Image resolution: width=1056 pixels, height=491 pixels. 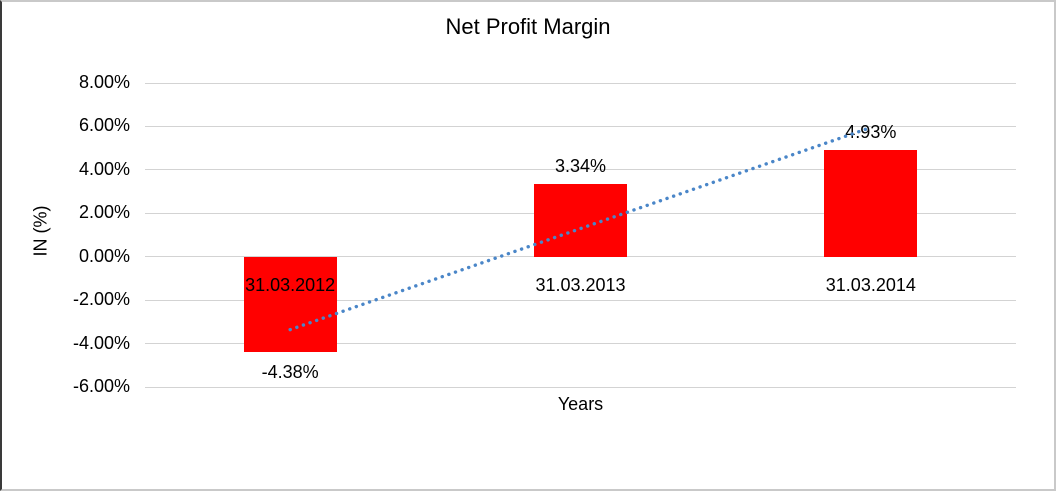 I want to click on data-label: 3.34%, so click(x=580, y=166).